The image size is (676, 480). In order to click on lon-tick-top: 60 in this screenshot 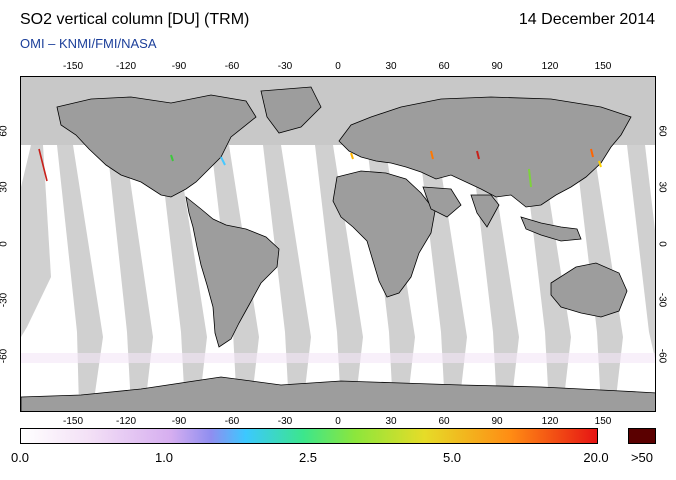, I will do `click(444, 66)`.